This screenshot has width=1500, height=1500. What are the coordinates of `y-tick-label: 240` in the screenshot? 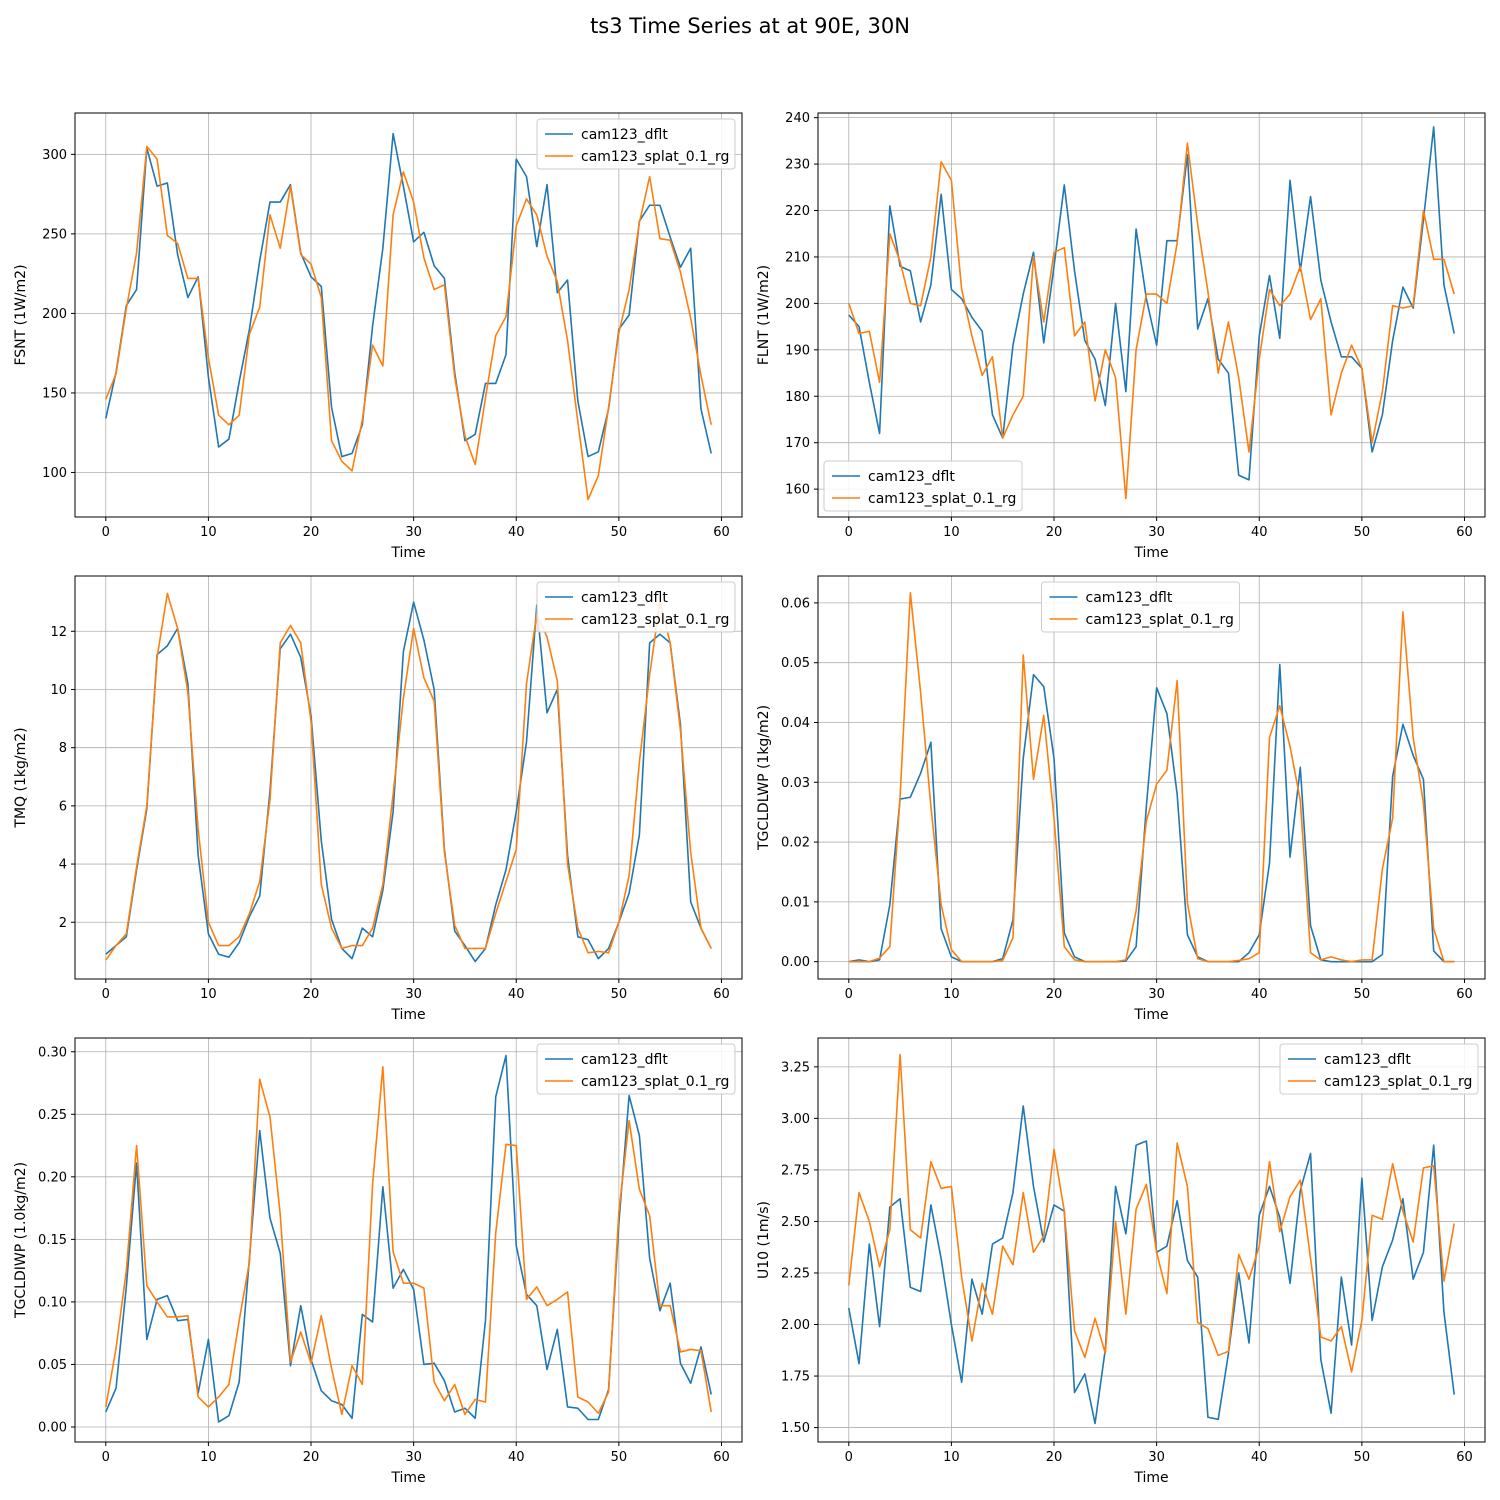 It's located at (797, 118).